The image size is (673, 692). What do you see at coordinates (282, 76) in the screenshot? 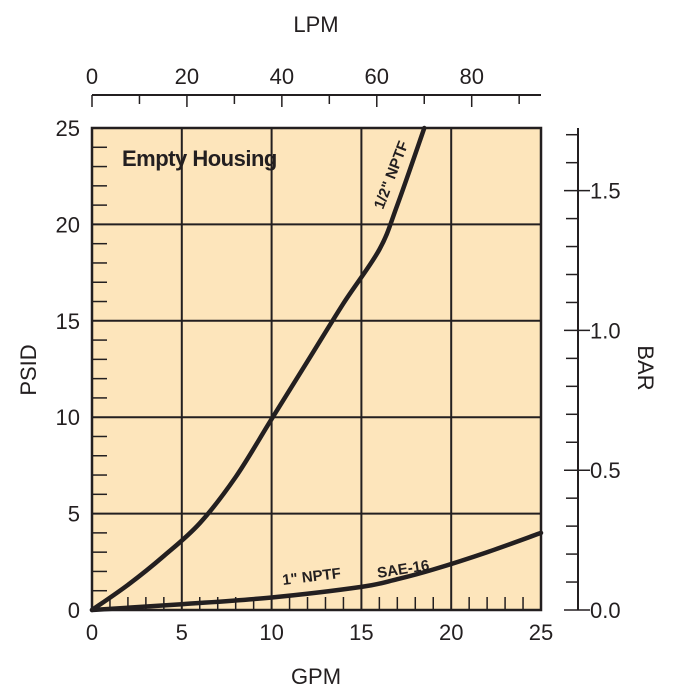
I see `top-axis-tick-label: 40` at bounding box center [282, 76].